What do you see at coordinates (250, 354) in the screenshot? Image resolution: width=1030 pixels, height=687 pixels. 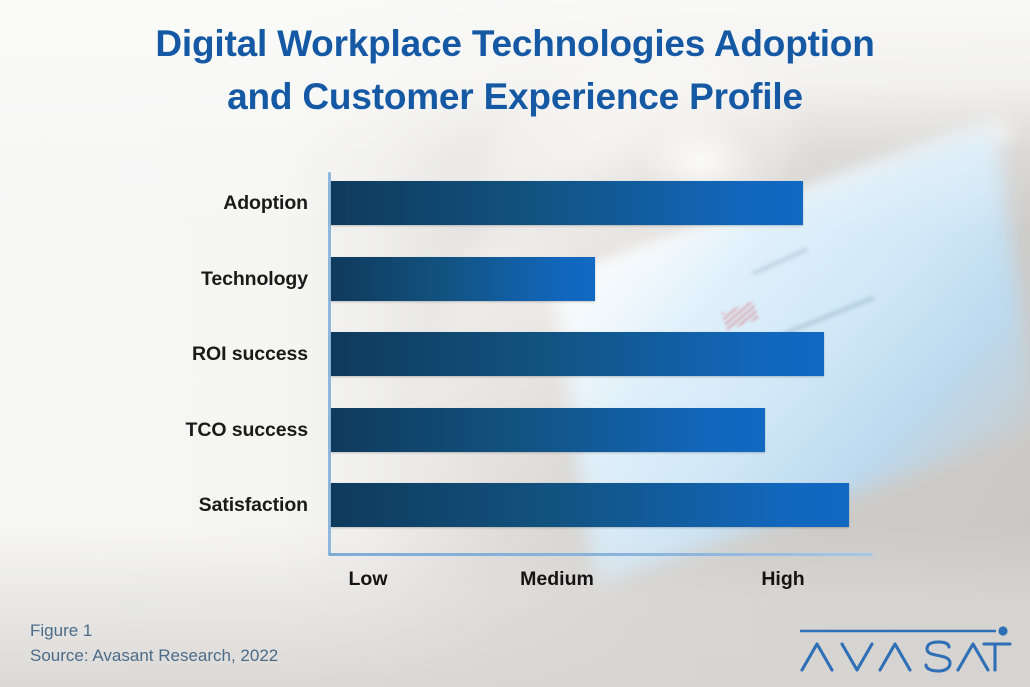 I see `category-label: ROI success` at bounding box center [250, 354].